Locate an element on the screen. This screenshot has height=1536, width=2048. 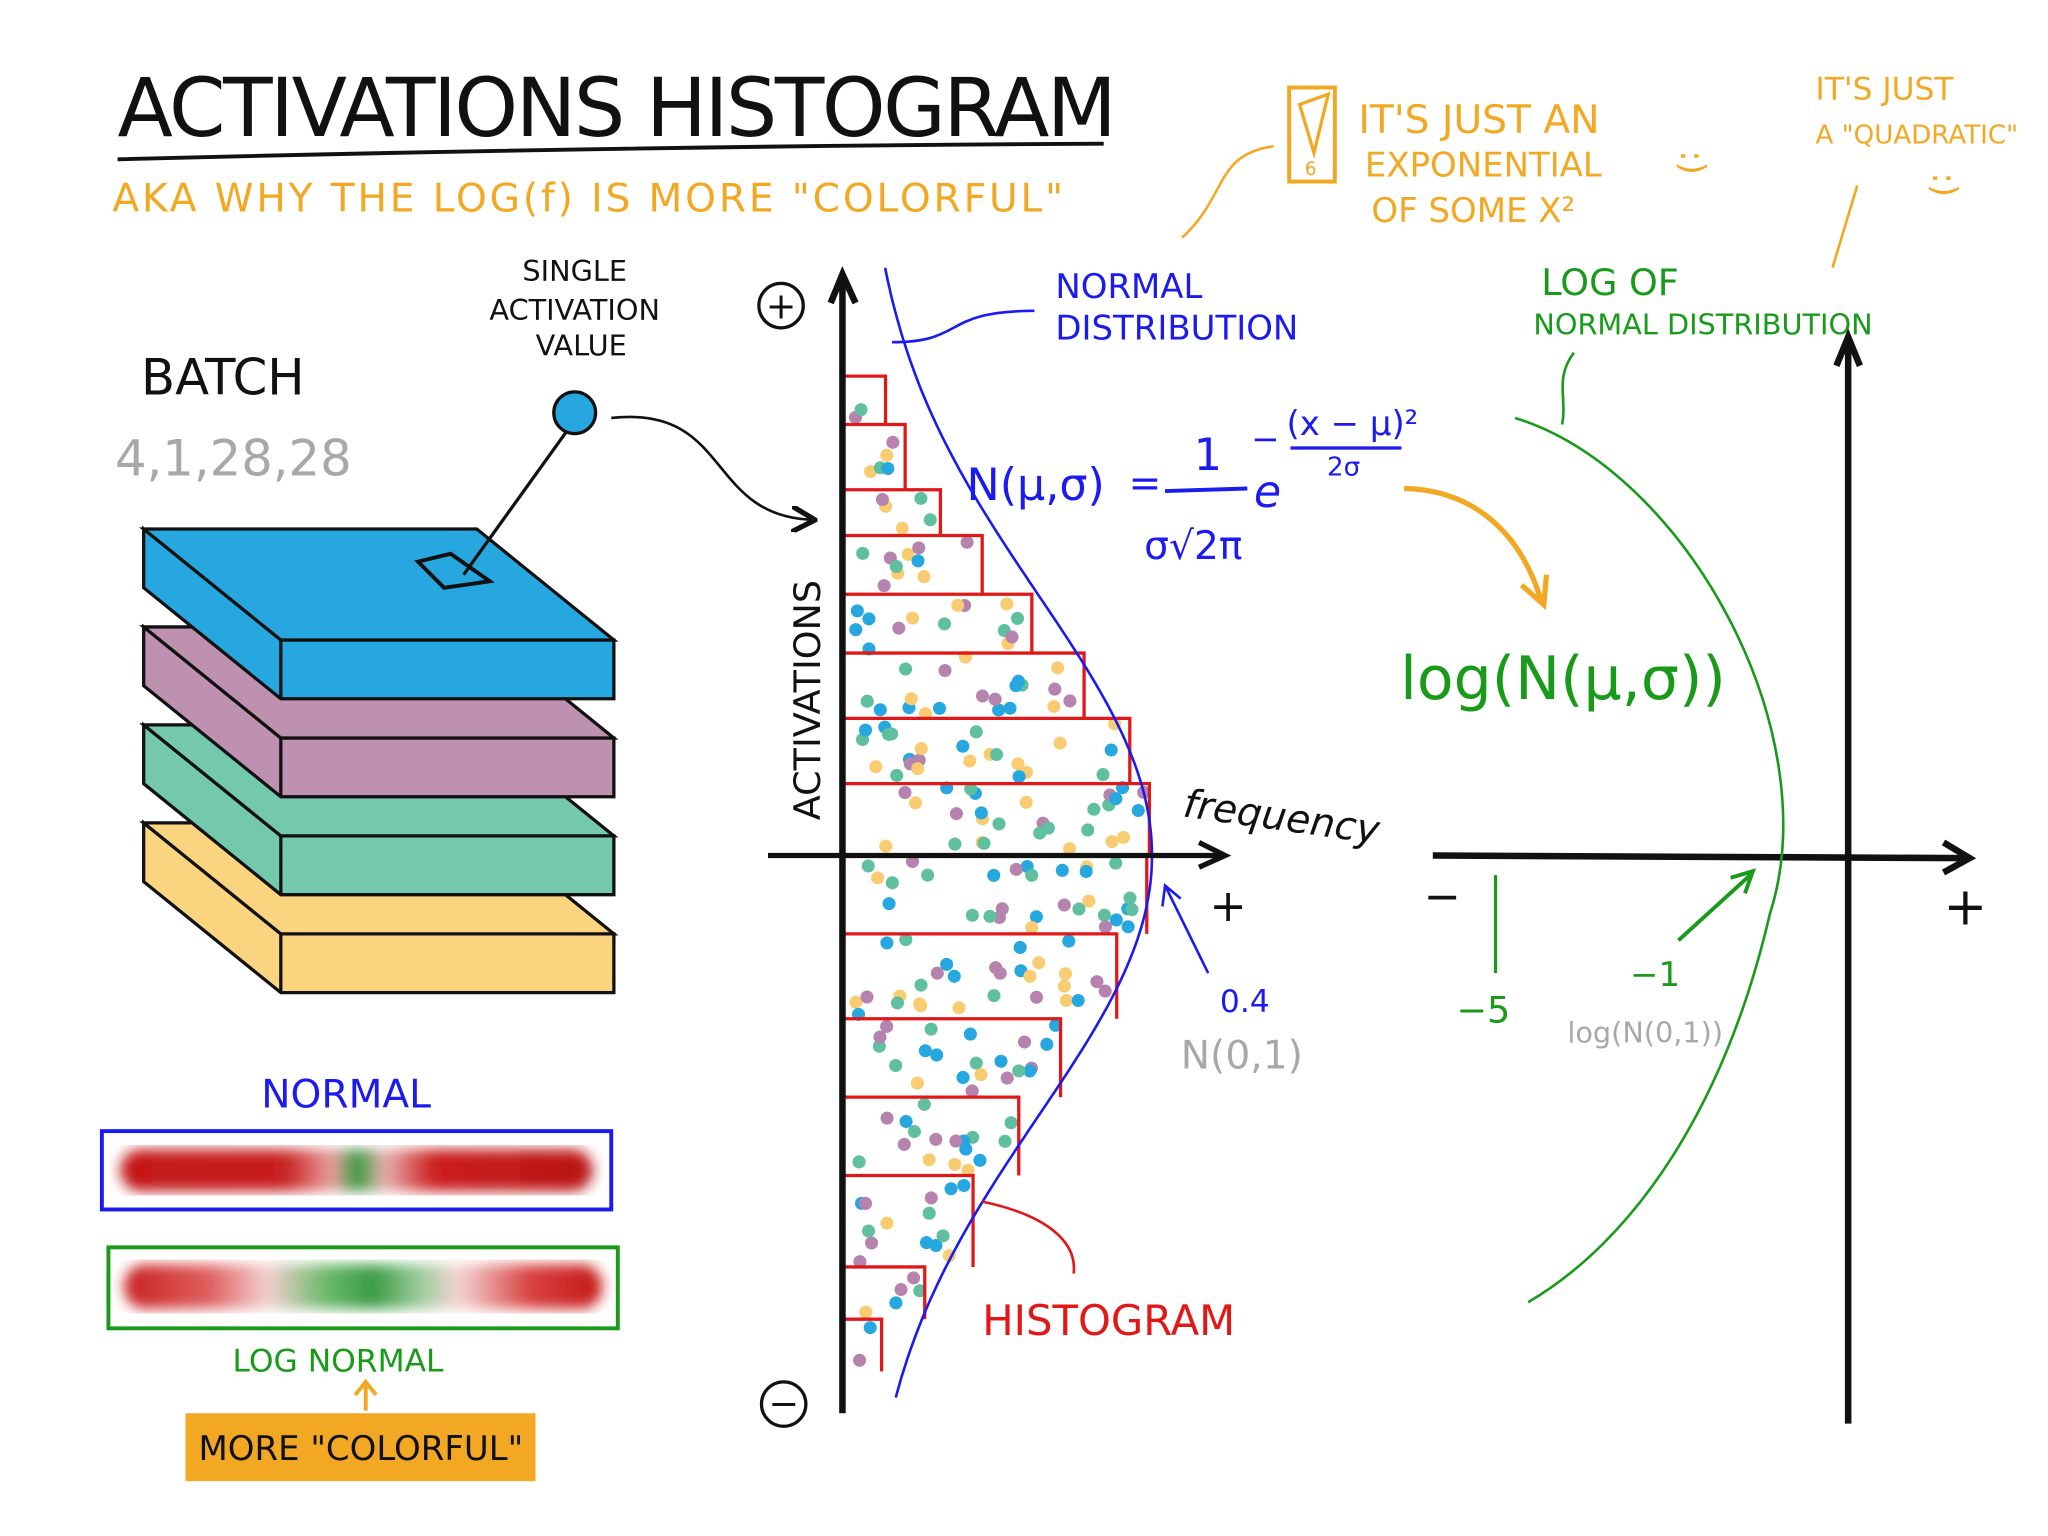
single-activation-label-1: SINGLE is located at coordinates (574, 271).